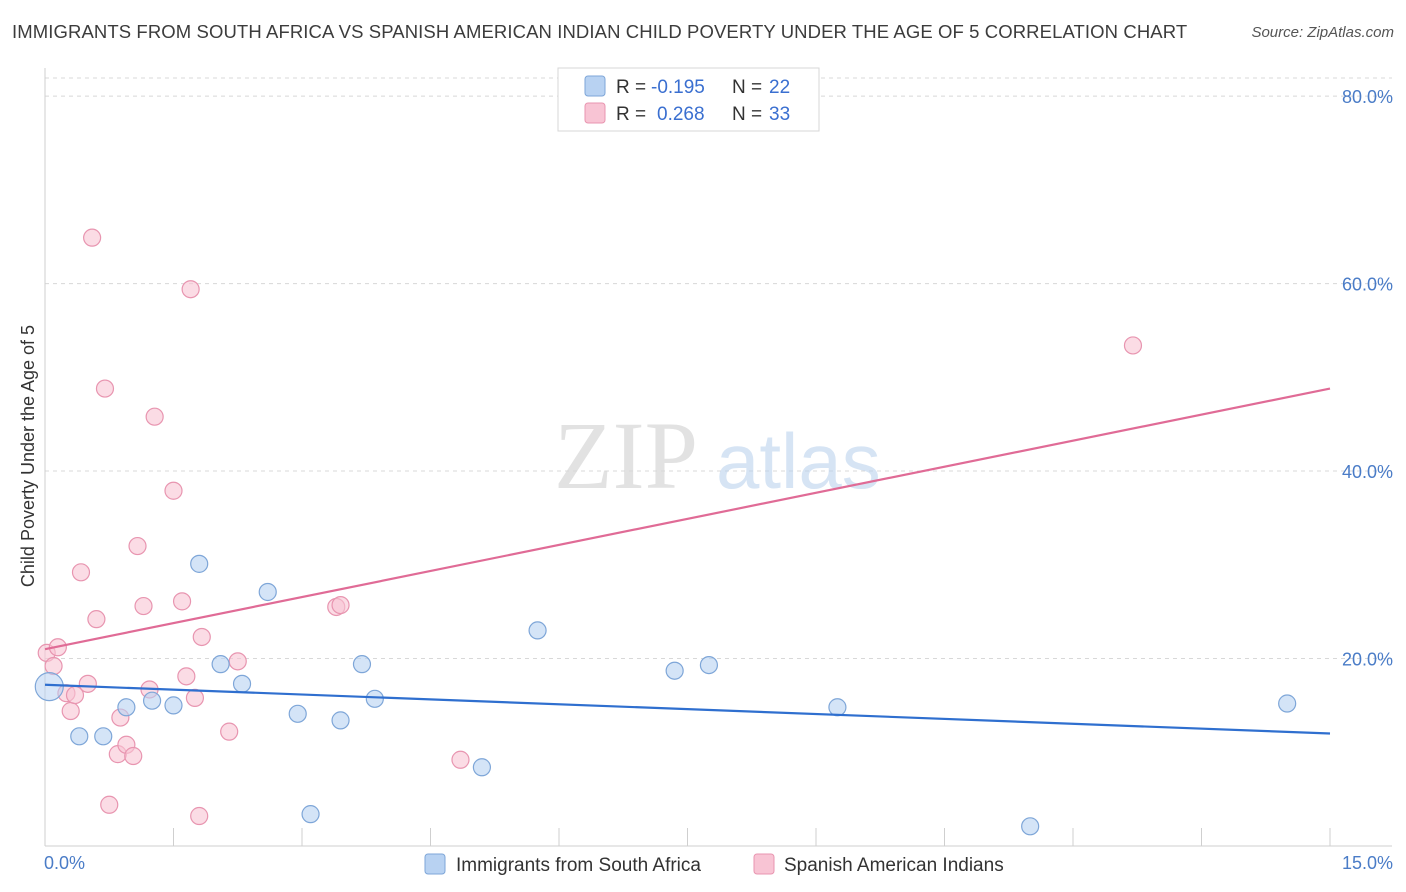  Describe the element at coordinates (1367, 863) in the screenshot. I see `x-tick-label-max: 15.0%` at that location.